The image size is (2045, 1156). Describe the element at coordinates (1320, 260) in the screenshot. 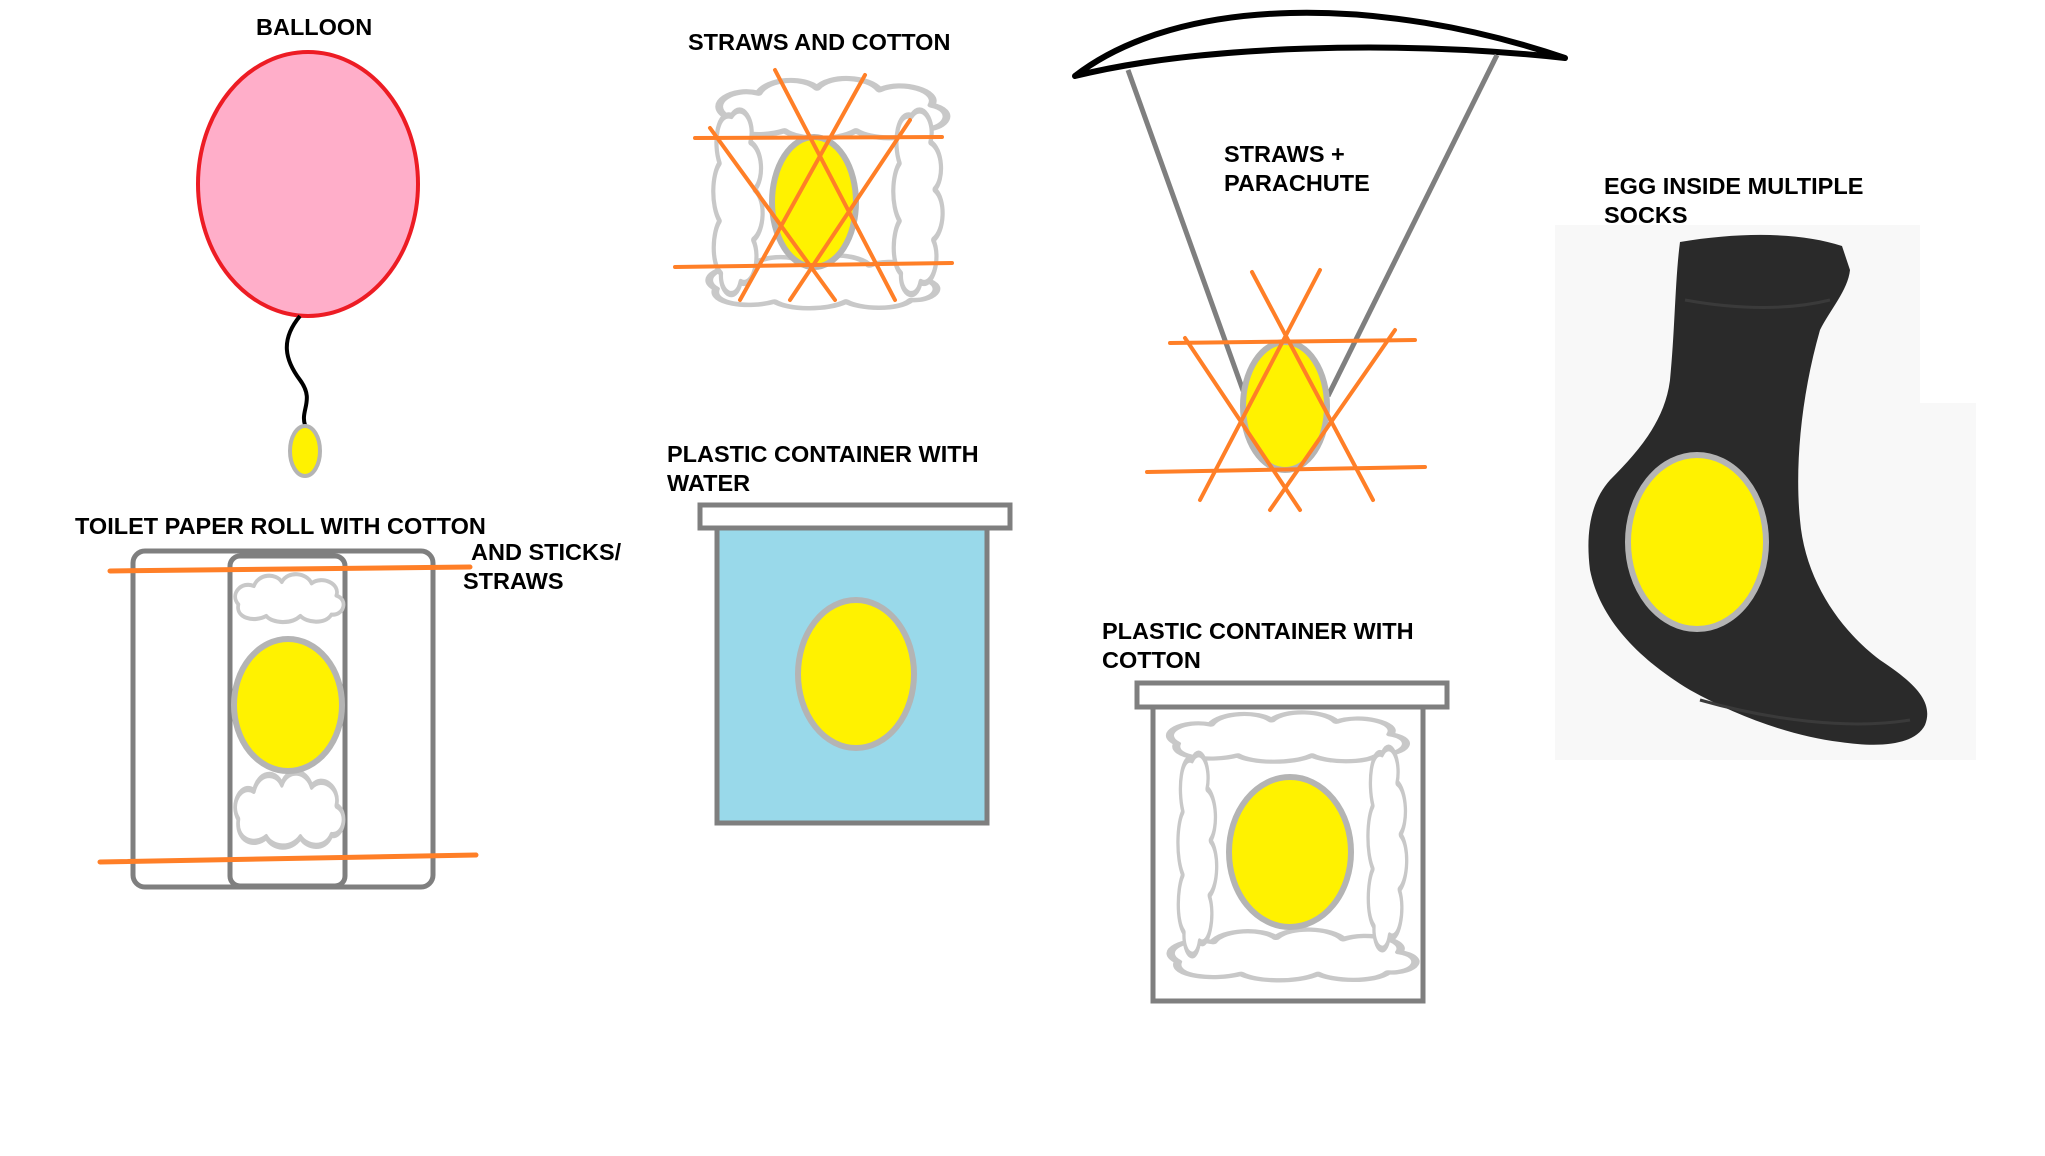

I see `parachute-figure` at that location.